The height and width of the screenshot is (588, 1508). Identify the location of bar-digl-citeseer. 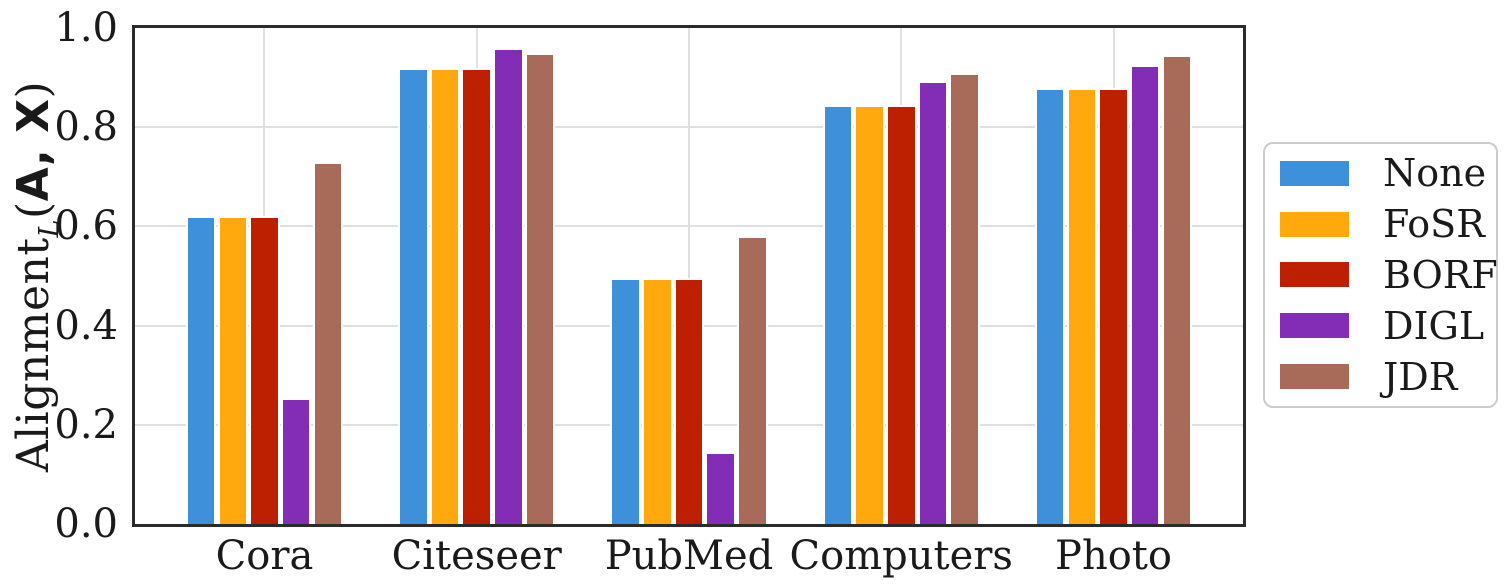
(508, 285).